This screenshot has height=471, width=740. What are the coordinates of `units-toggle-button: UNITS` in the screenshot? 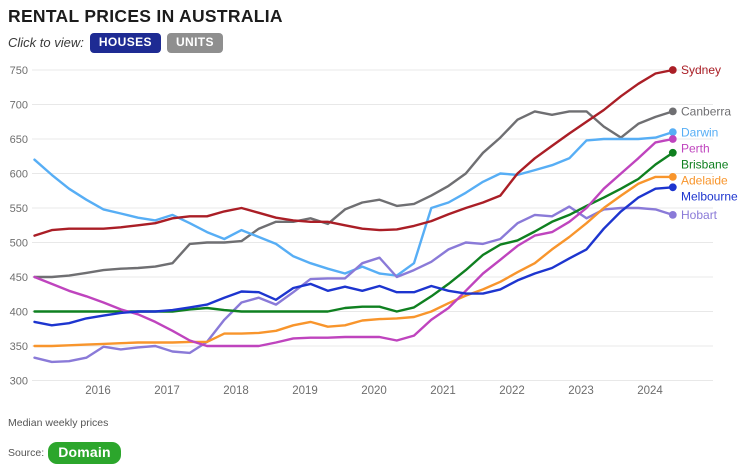 It's located at (194, 42).